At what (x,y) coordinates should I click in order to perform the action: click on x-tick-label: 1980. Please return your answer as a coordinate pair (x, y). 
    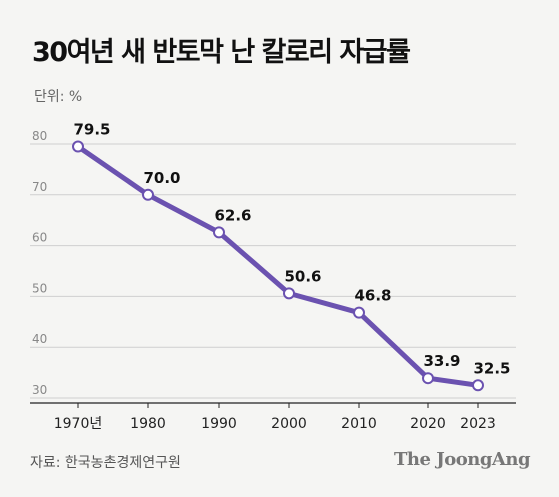
    Looking at the image, I should click on (148, 424).